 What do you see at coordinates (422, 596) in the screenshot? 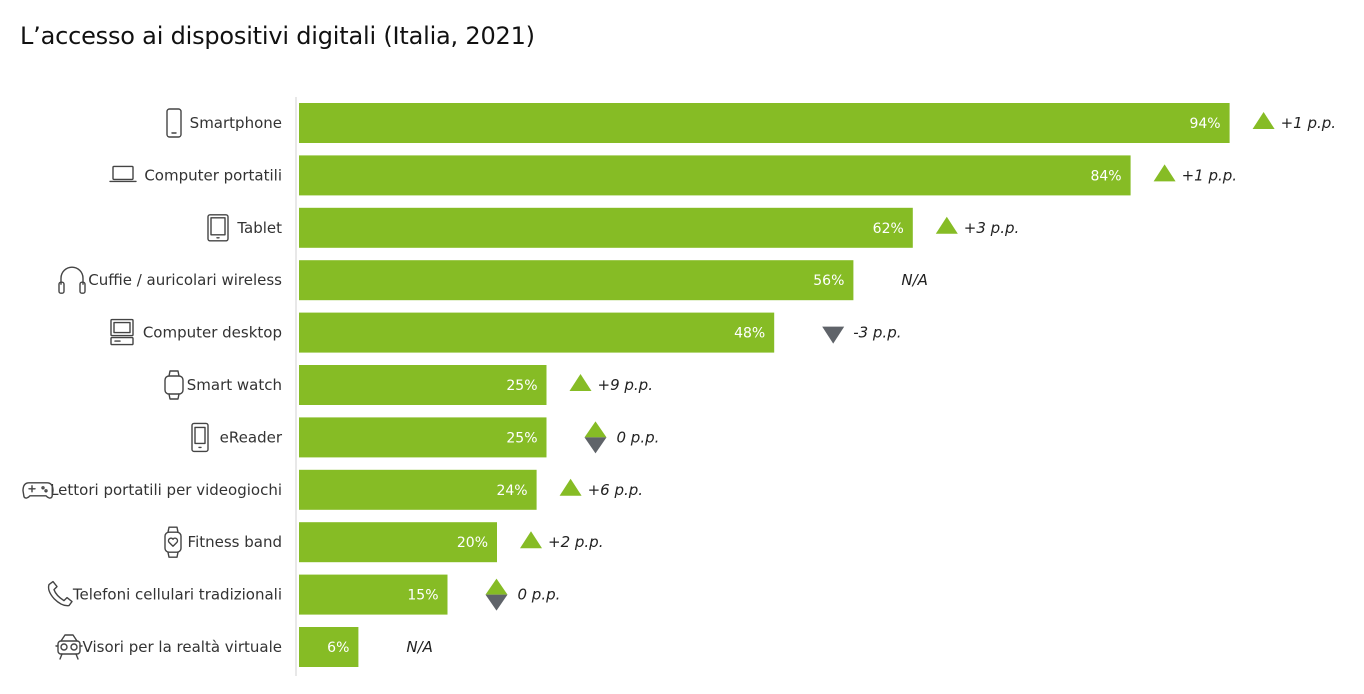
I see `bar-value-label: 15%` at bounding box center [422, 596].